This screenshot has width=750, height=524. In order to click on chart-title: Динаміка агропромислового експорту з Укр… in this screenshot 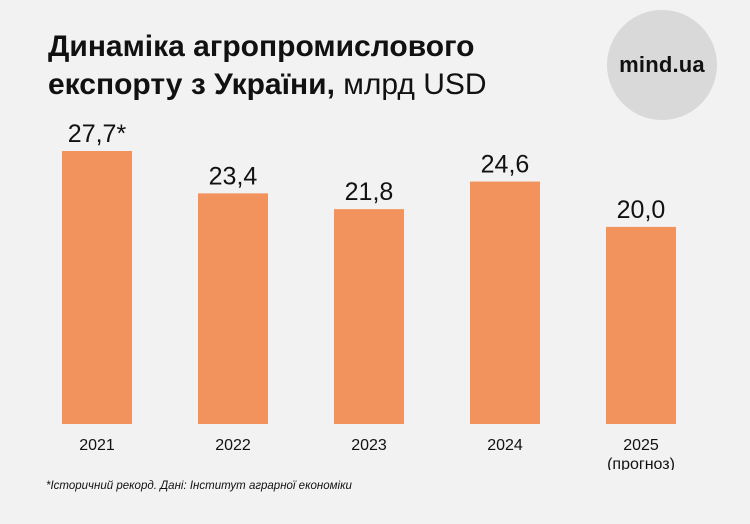, I will do `click(308, 66)`.